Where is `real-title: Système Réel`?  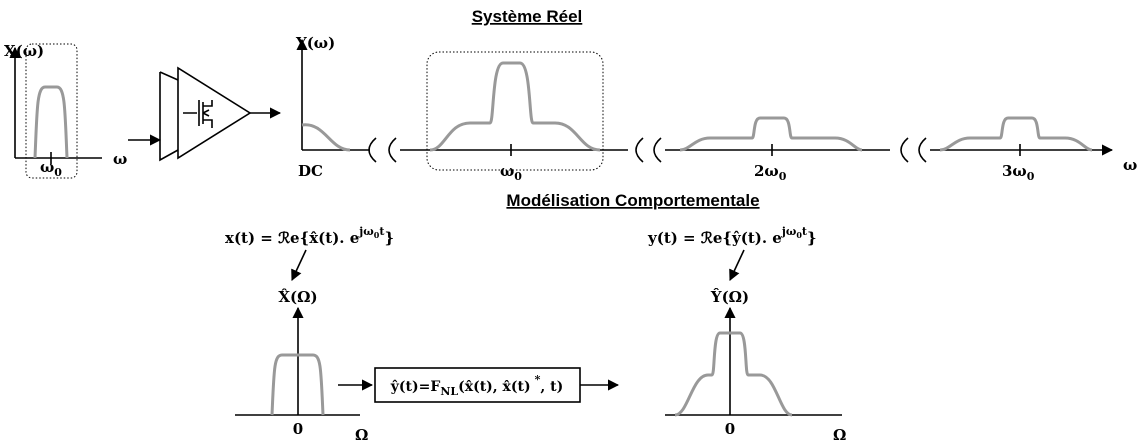 real-title: Système Réel is located at coordinates (527, 16).